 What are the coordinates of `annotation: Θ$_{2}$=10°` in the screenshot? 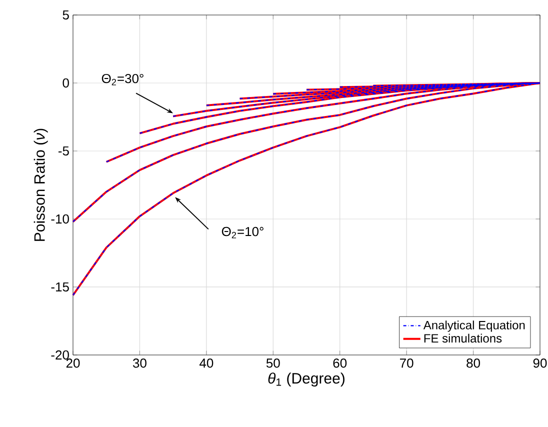 It's located at (243, 232).